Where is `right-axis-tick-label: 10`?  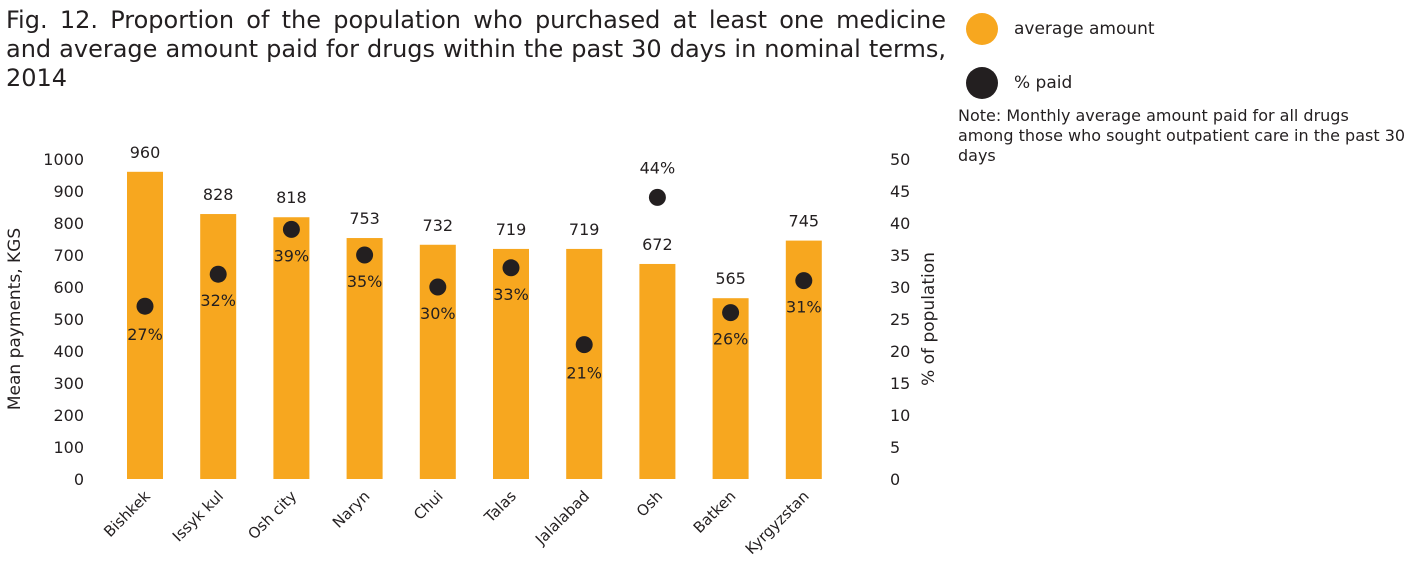
right-axis-tick-label: 10 is located at coordinates (900, 415).